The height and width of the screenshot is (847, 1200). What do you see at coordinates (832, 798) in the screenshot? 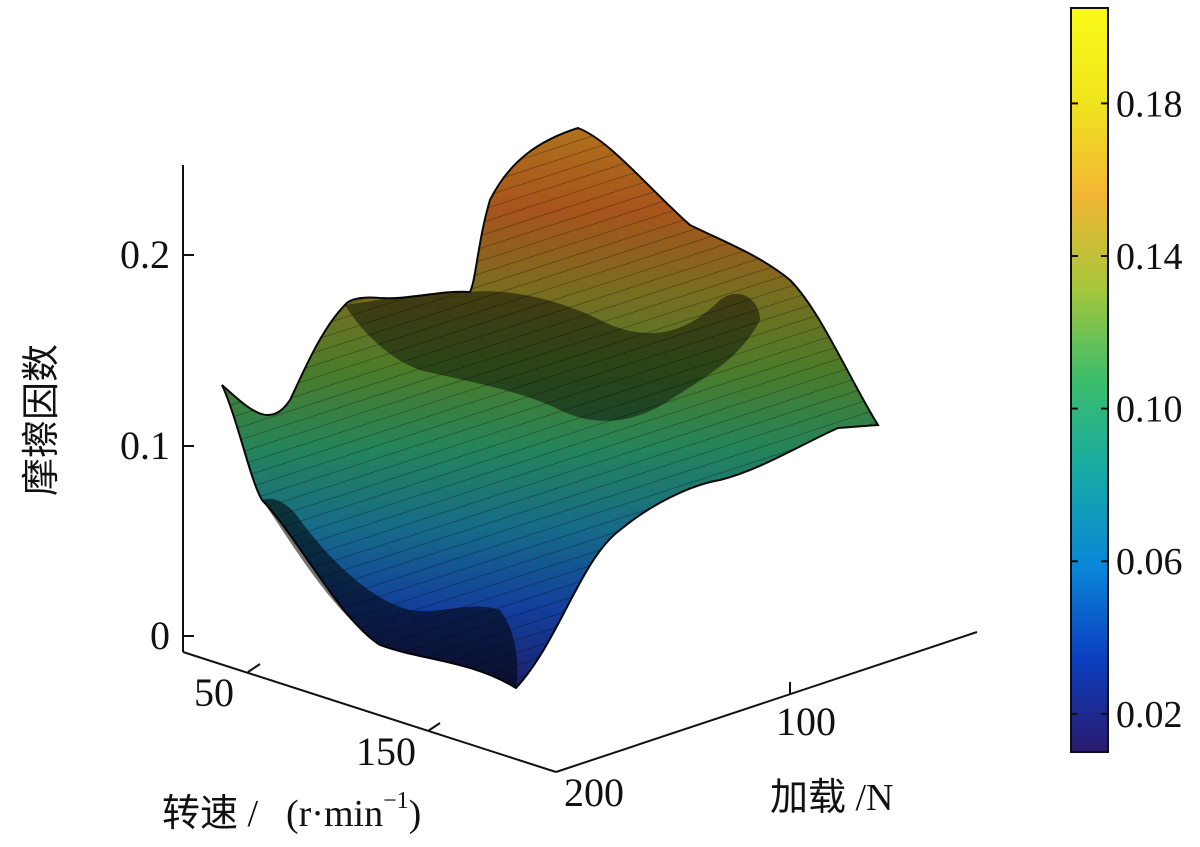
I see `y-axis-title: 加载 /N` at bounding box center [832, 798].